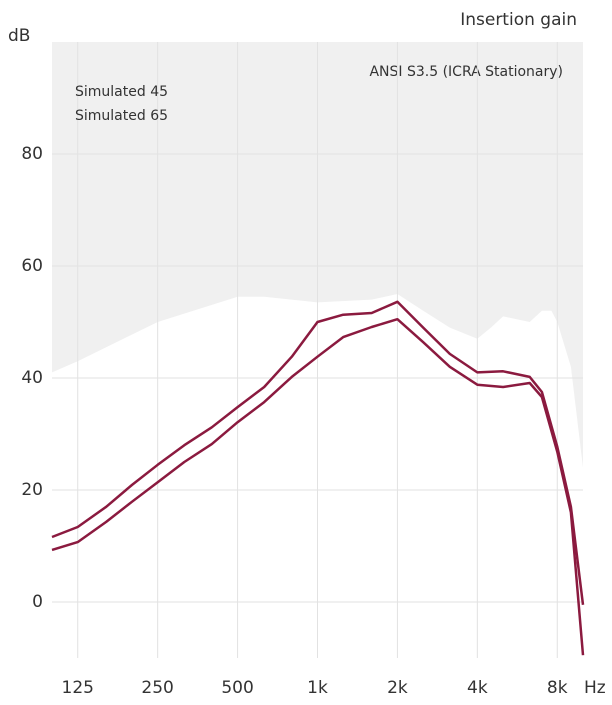 This screenshot has width=612, height=705. What do you see at coordinates (32, 154) in the screenshot?
I see `y-tick-label: 80` at bounding box center [32, 154].